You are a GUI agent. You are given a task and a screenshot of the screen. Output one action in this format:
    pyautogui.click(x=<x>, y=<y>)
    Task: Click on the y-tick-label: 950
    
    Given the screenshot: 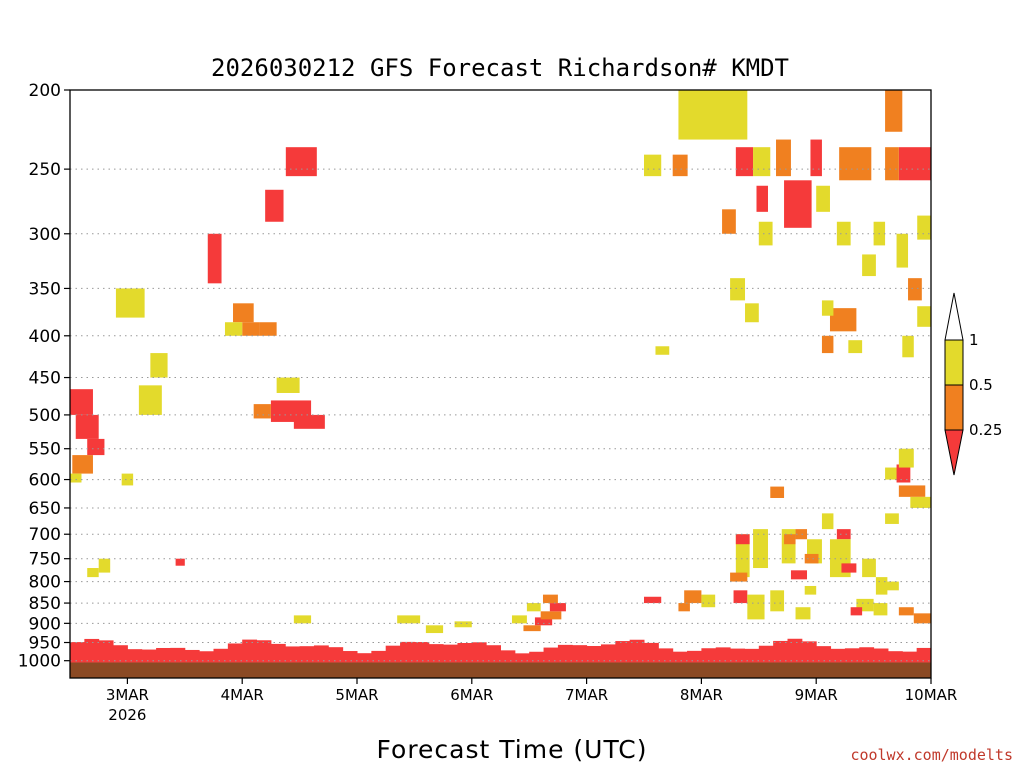 What is the action you would take?
    pyautogui.click(x=45, y=644)
    